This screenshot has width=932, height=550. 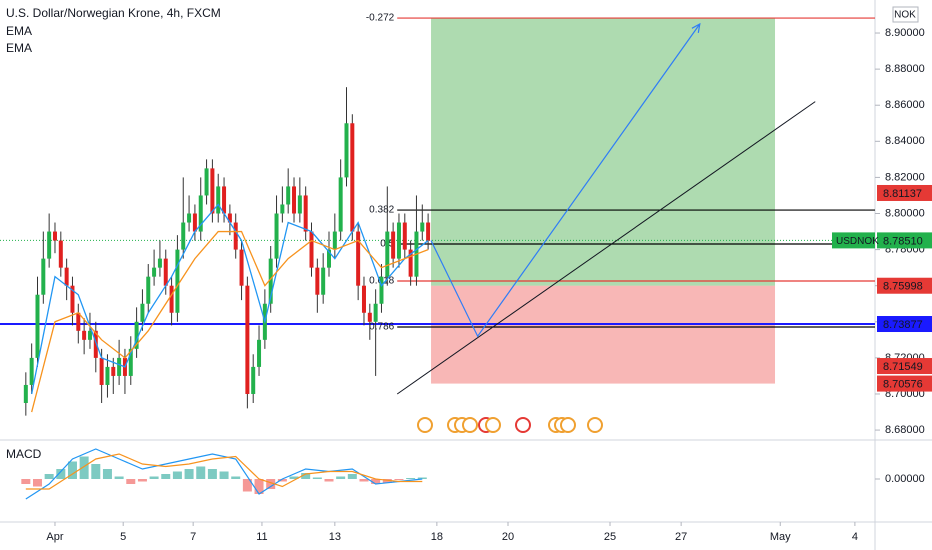 I want to click on symbol-tag-label: USDNOK, so click(x=857, y=241).